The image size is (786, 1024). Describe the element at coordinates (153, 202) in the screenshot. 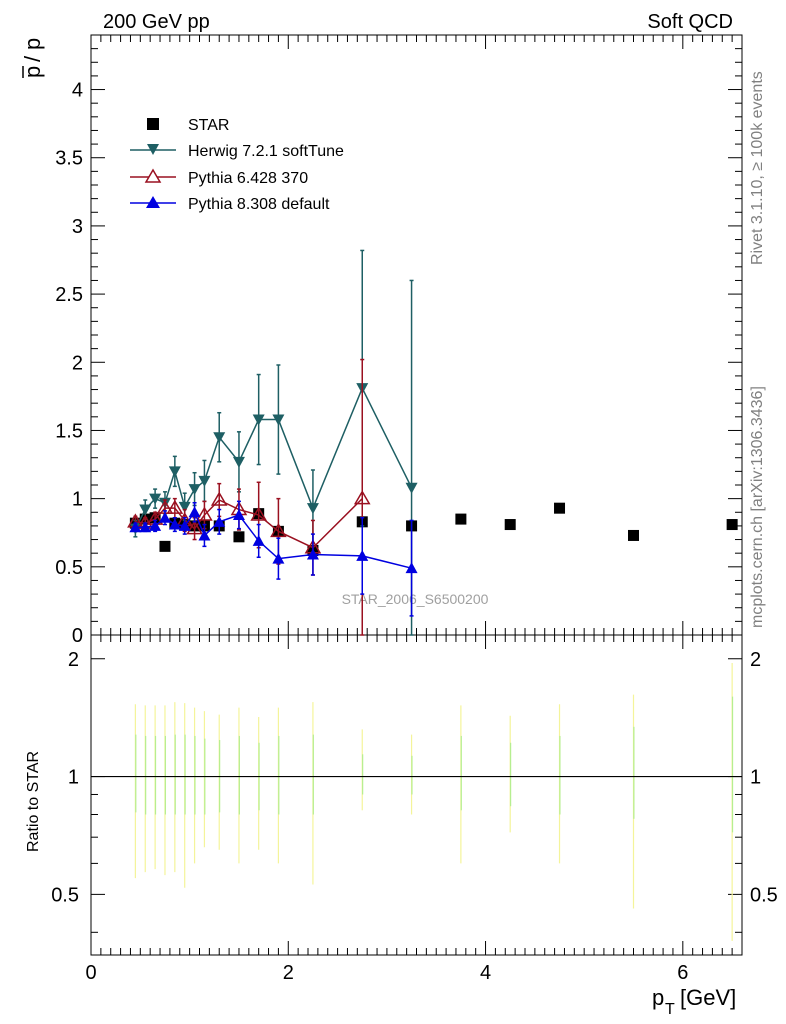

I see `legend-marker-pythia8` at that location.